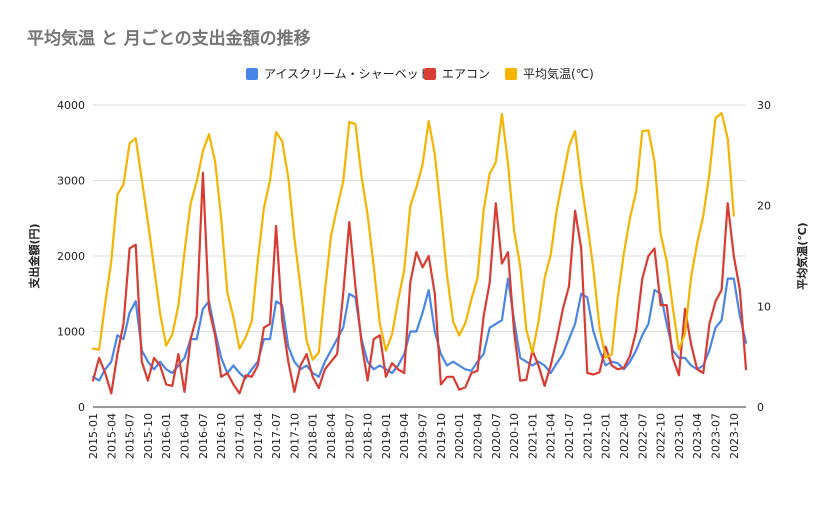  I want to click on y-axis-left-ticks: 0 1000 2000 3000 4000, so click(71, 256).